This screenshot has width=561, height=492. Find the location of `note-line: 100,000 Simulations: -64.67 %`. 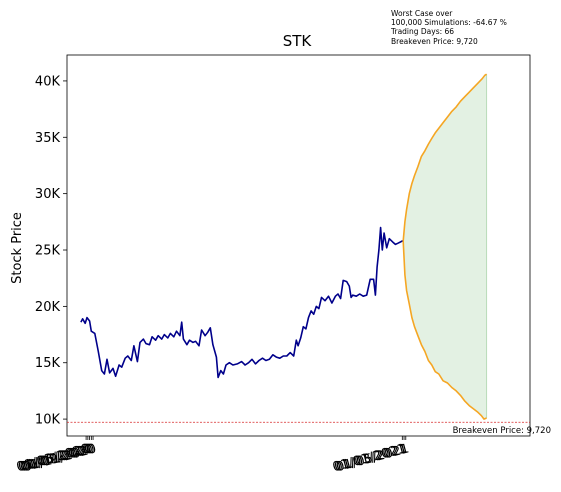

note-line: 100,000 Simulations: -64.67 % is located at coordinates (449, 23).